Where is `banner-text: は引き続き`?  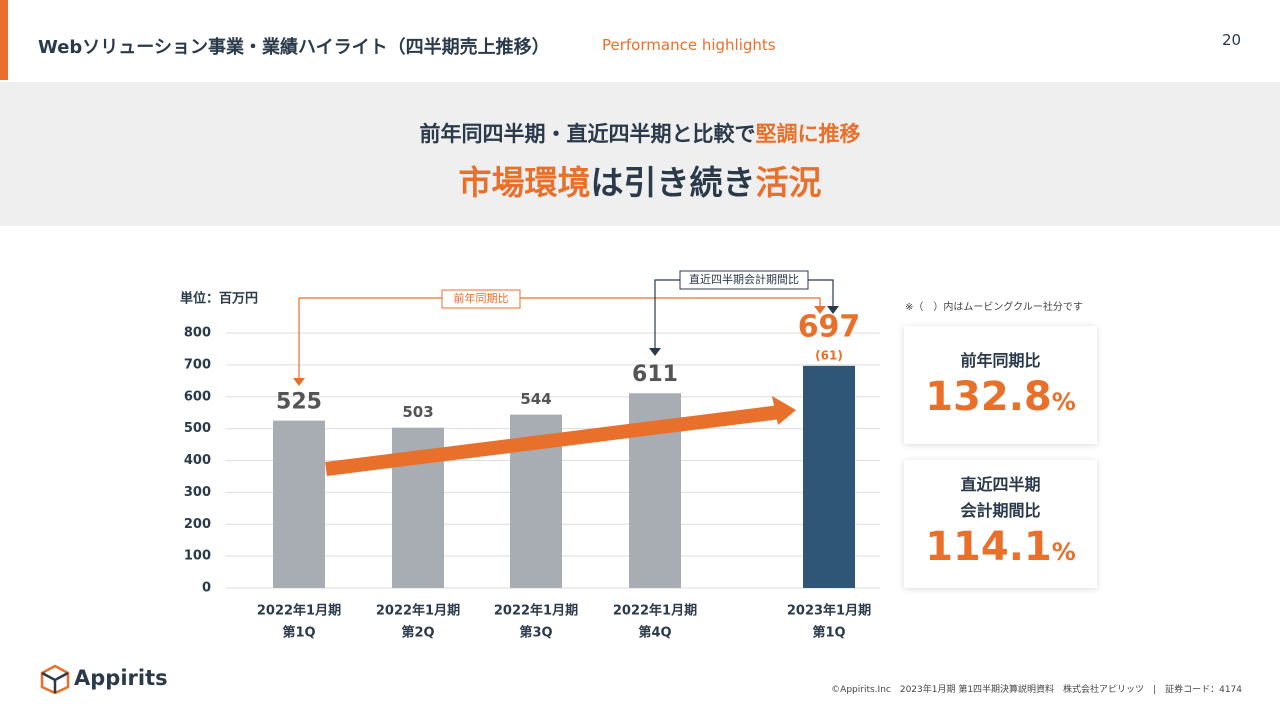 banner-text: は引き続き is located at coordinates (673, 182).